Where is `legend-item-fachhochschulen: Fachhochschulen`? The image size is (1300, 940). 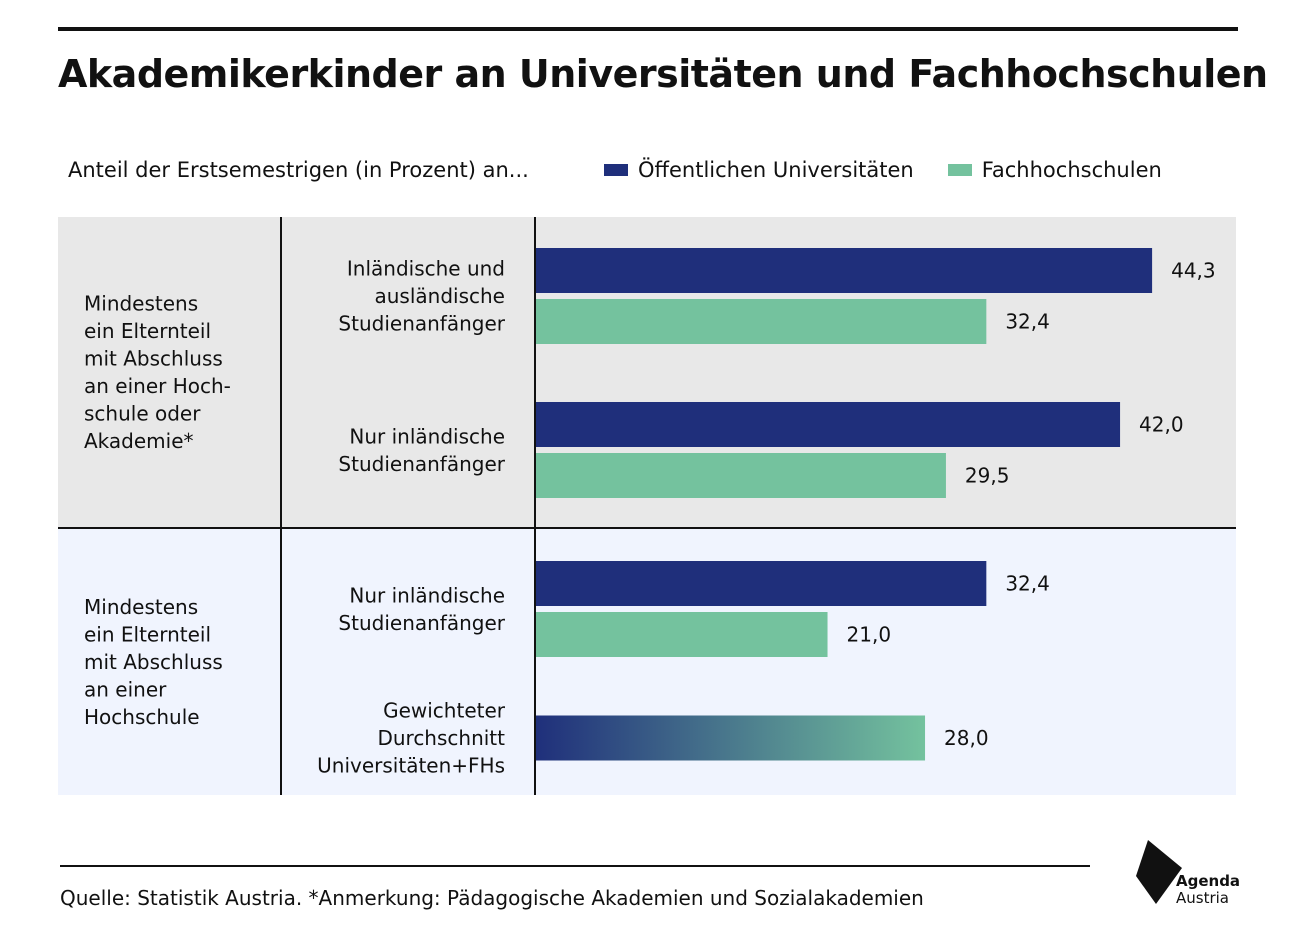
legend-item-fachhochschulen: Fachhochschulen is located at coordinates (1054, 170).